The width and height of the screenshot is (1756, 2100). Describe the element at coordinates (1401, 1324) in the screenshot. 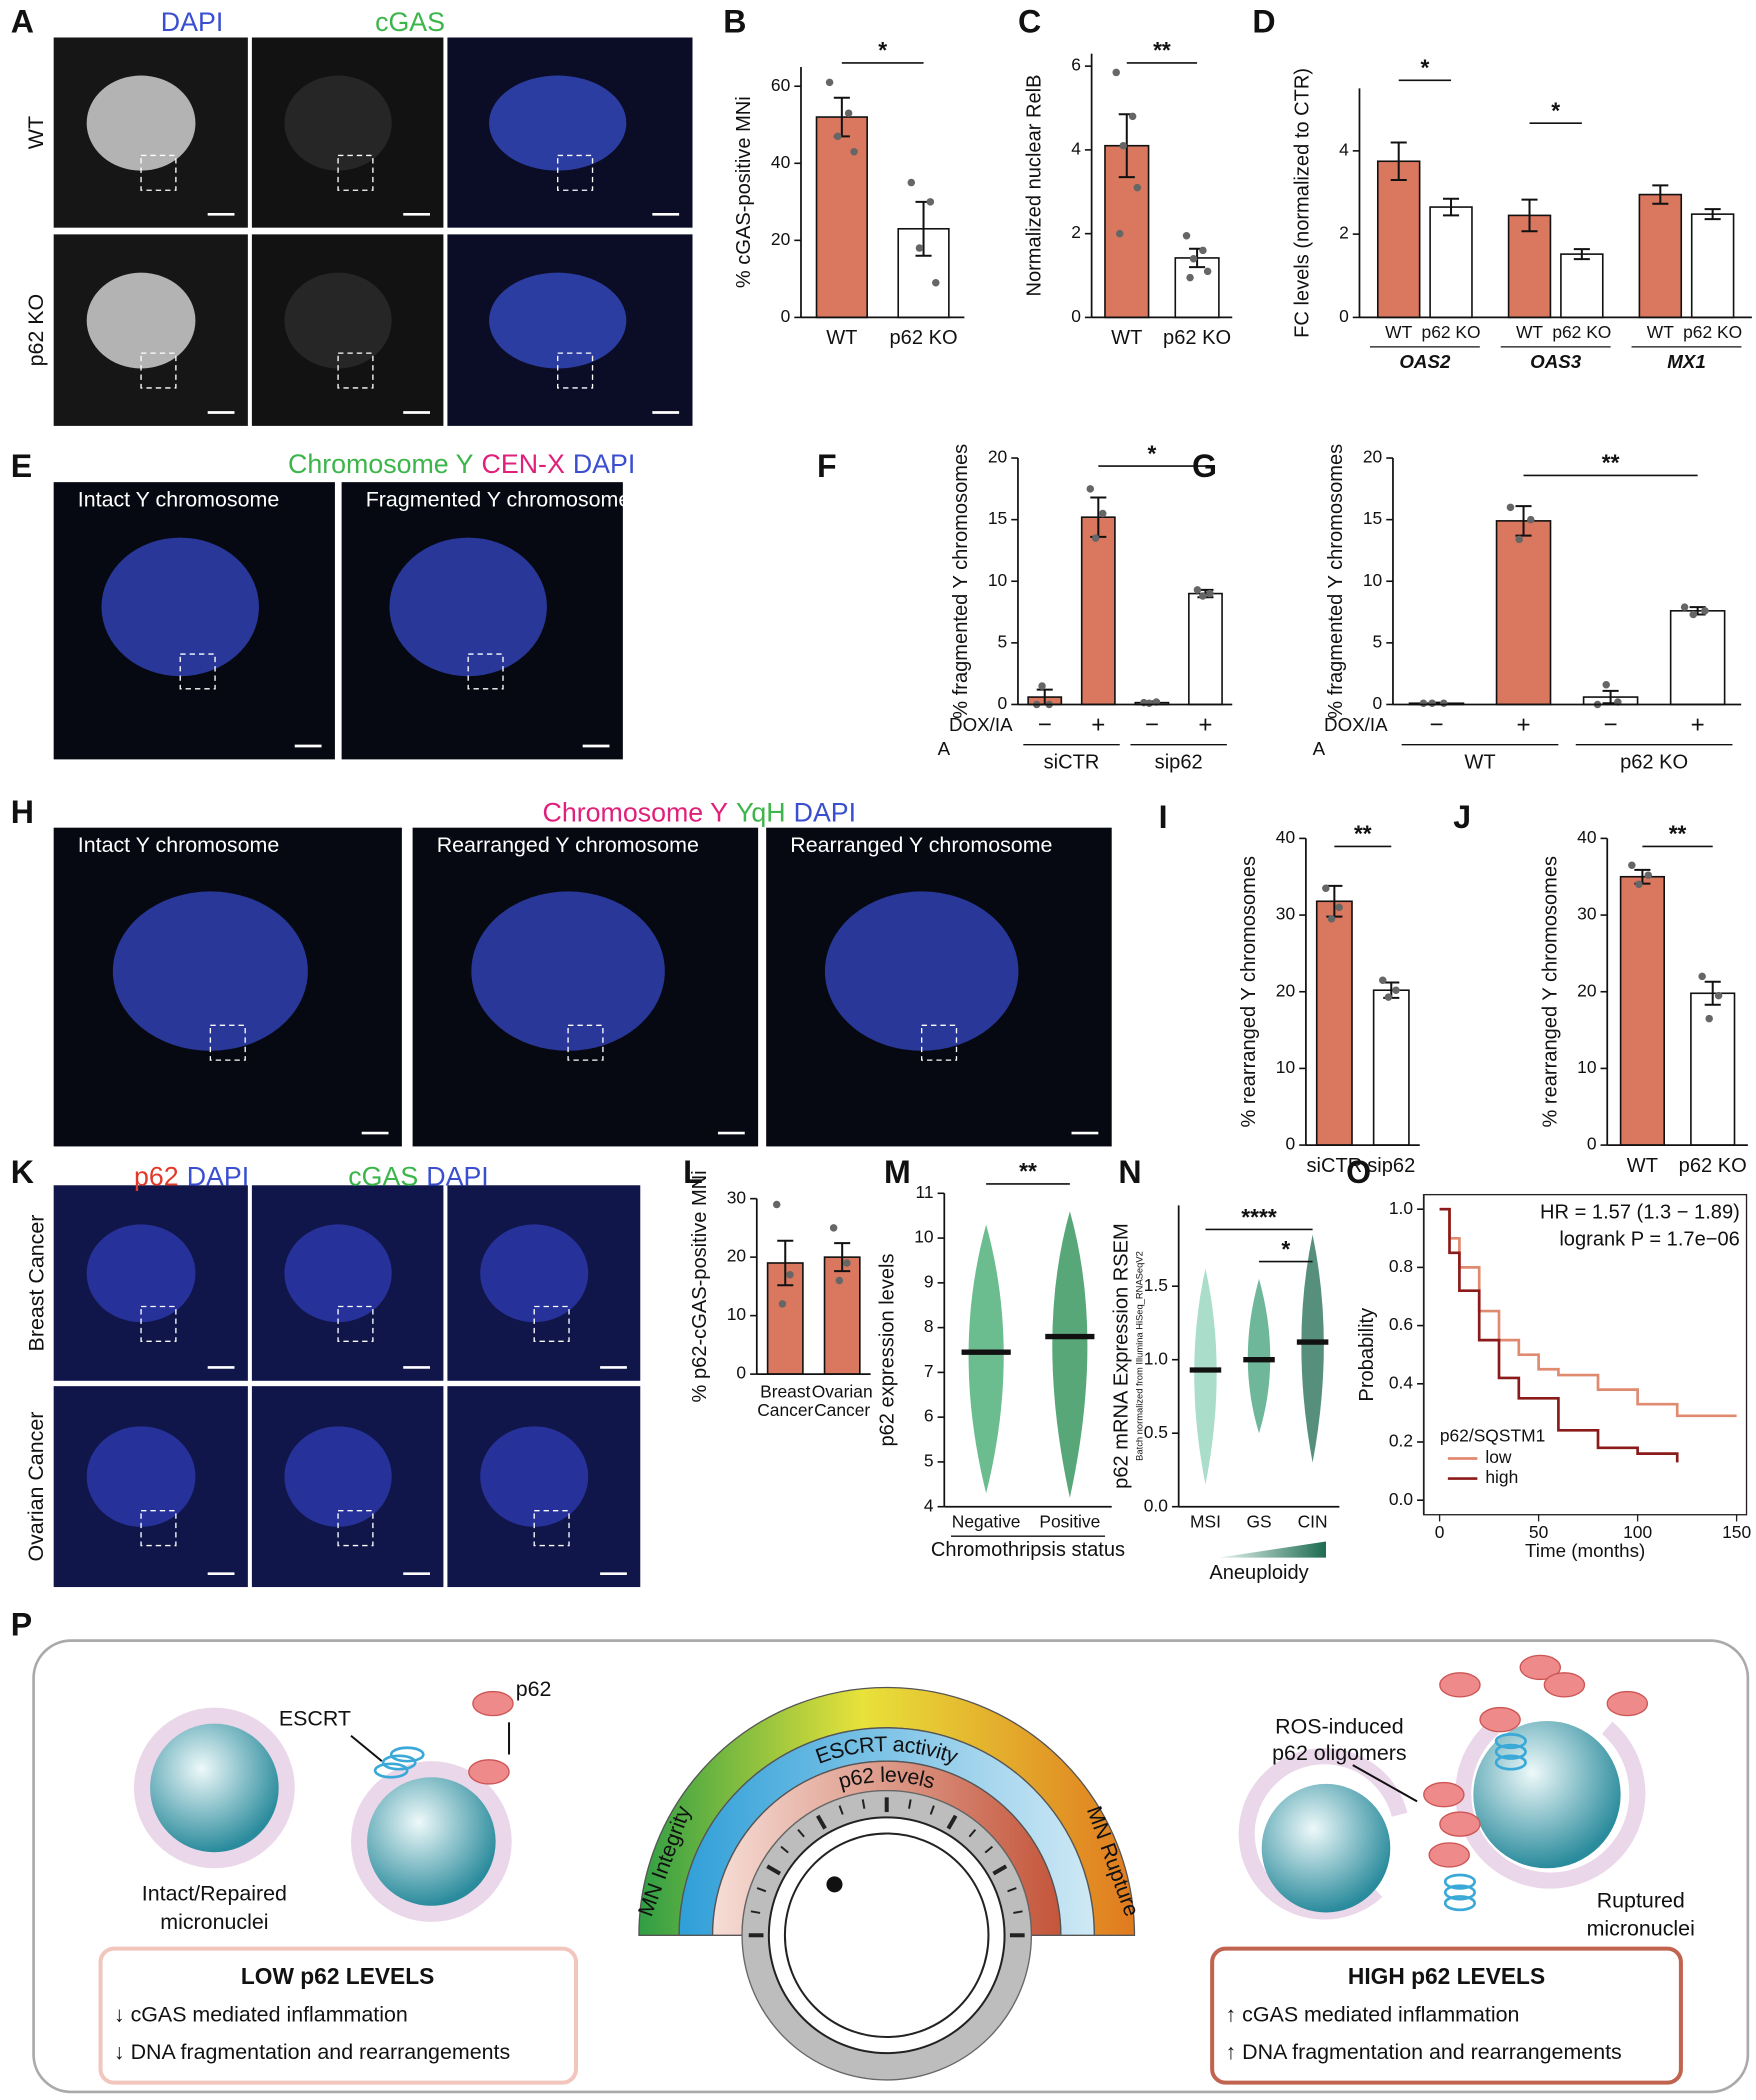

I see `y-tick-label: 0.6` at that location.